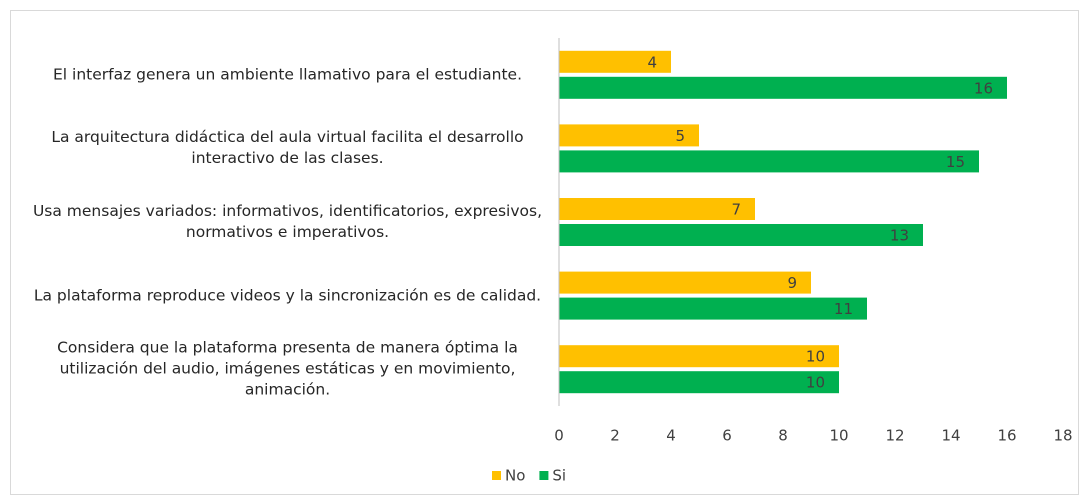 The image size is (1089, 502). I want to click on value-label: 11, so click(843, 309).